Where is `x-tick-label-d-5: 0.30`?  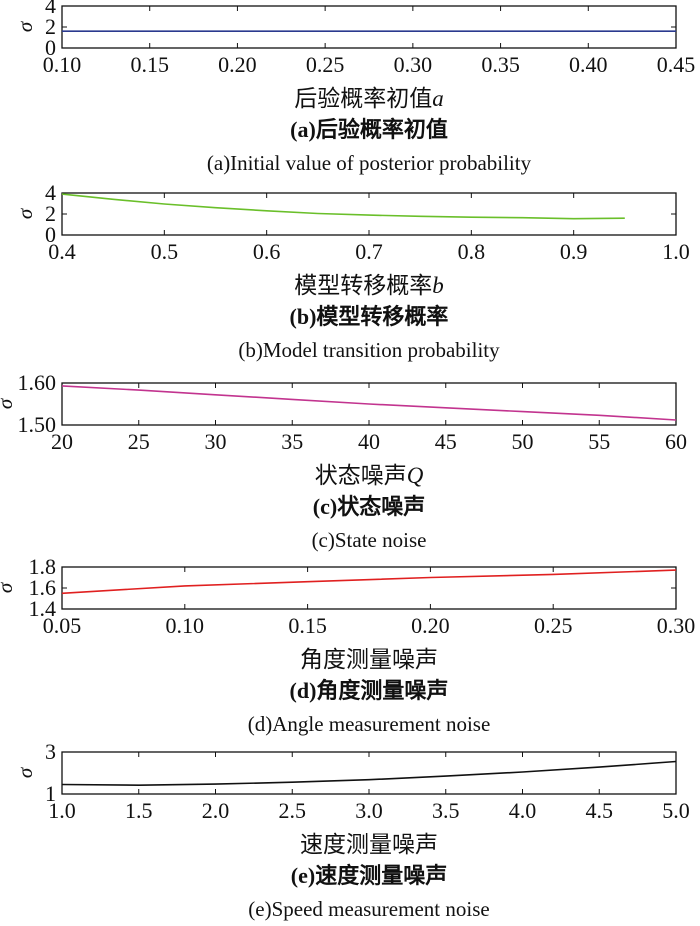 x-tick-label-d-5: 0.30 is located at coordinates (676, 625).